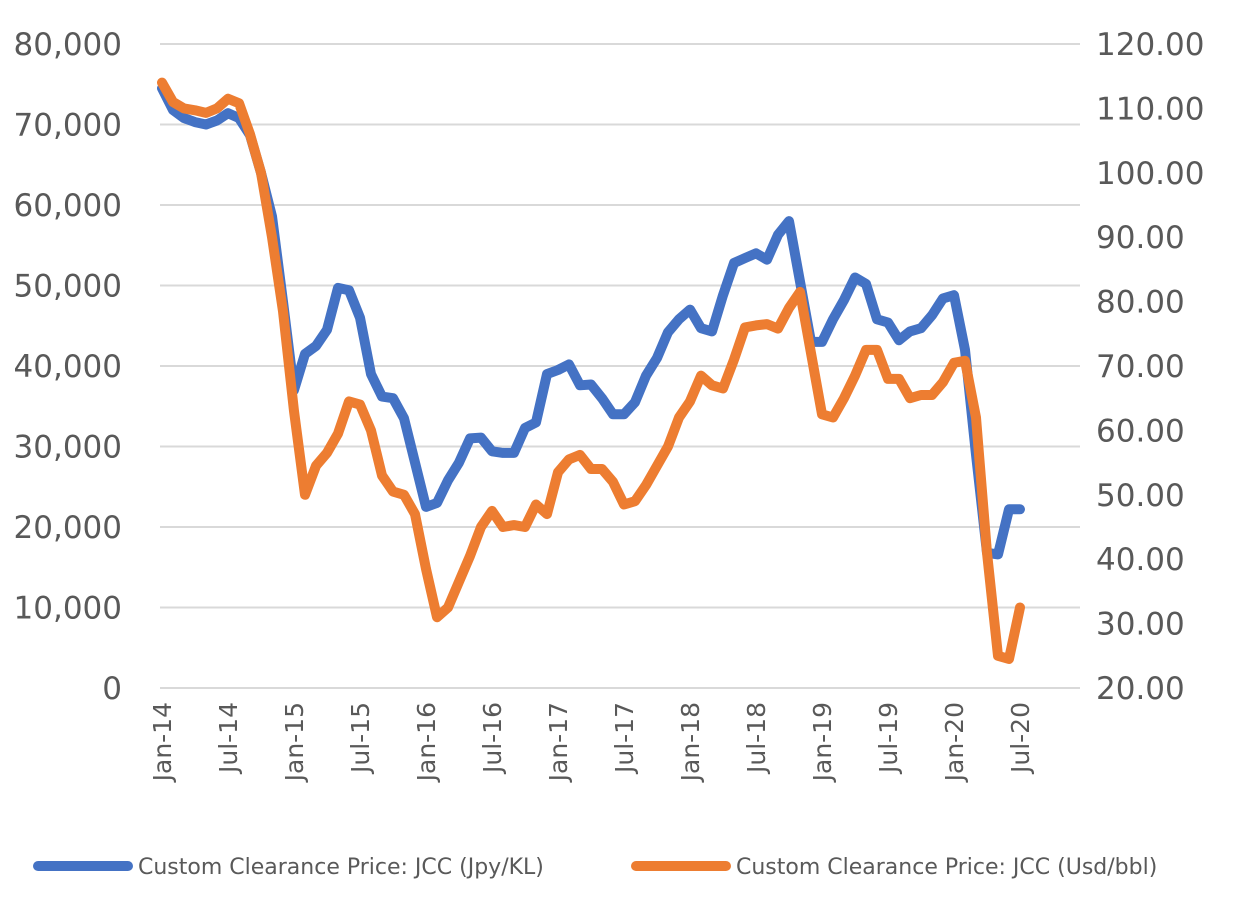 Image resolution: width=1240 pixels, height=902 pixels. What do you see at coordinates (558, 742) in the screenshot?
I see `x-axis-tick-label: Jan-17` at bounding box center [558, 742].